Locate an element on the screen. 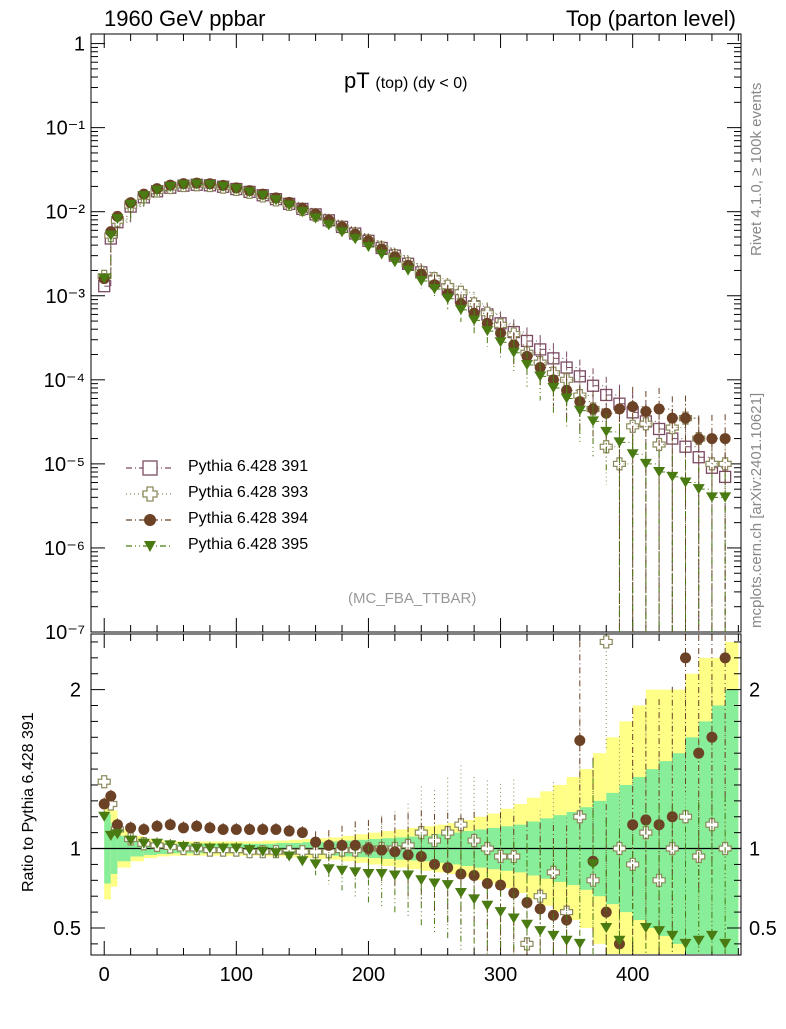  header-right-text: Top (parton level) is located at coordinates (651, 18).